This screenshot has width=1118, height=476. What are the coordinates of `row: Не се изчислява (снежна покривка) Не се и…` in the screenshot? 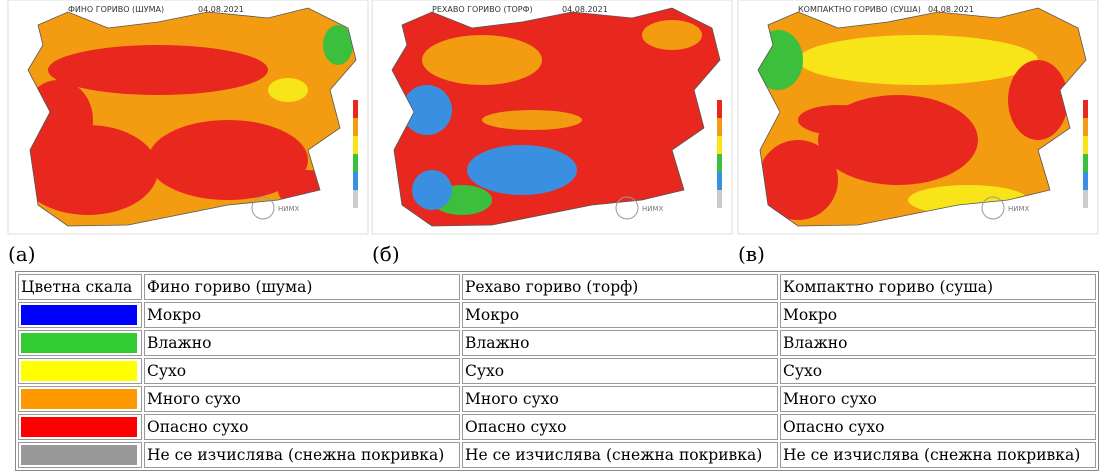 It's located at (557, 455).